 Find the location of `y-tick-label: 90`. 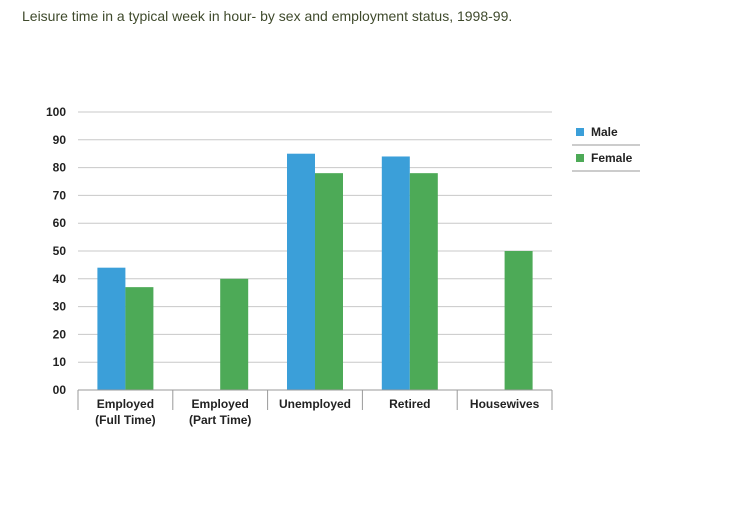

y-tick-label: 90 is located at coordinates (60, 140).